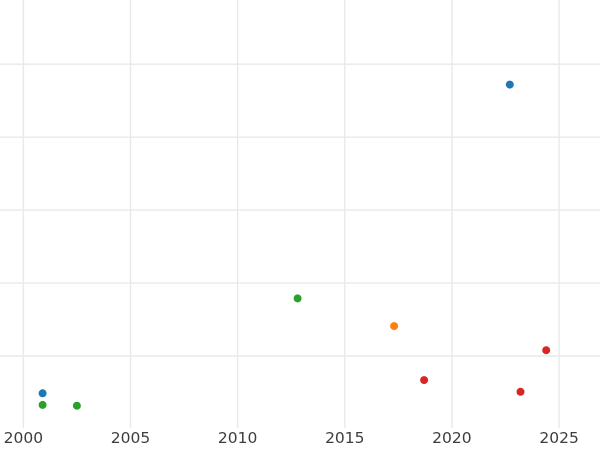 The width and height of the screenshot is (600, 450). I want to click on x-tick-label: 2025, so click(558, 438).